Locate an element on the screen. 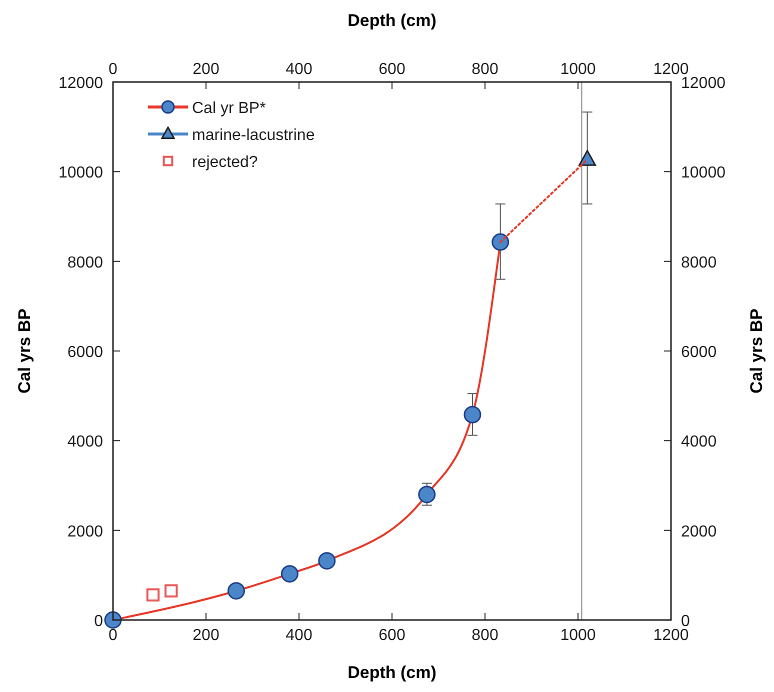 Image resolution: width=774 pixels, height=692 pixels. x2-tick-label: 0 is located at coordinates (113, 635).